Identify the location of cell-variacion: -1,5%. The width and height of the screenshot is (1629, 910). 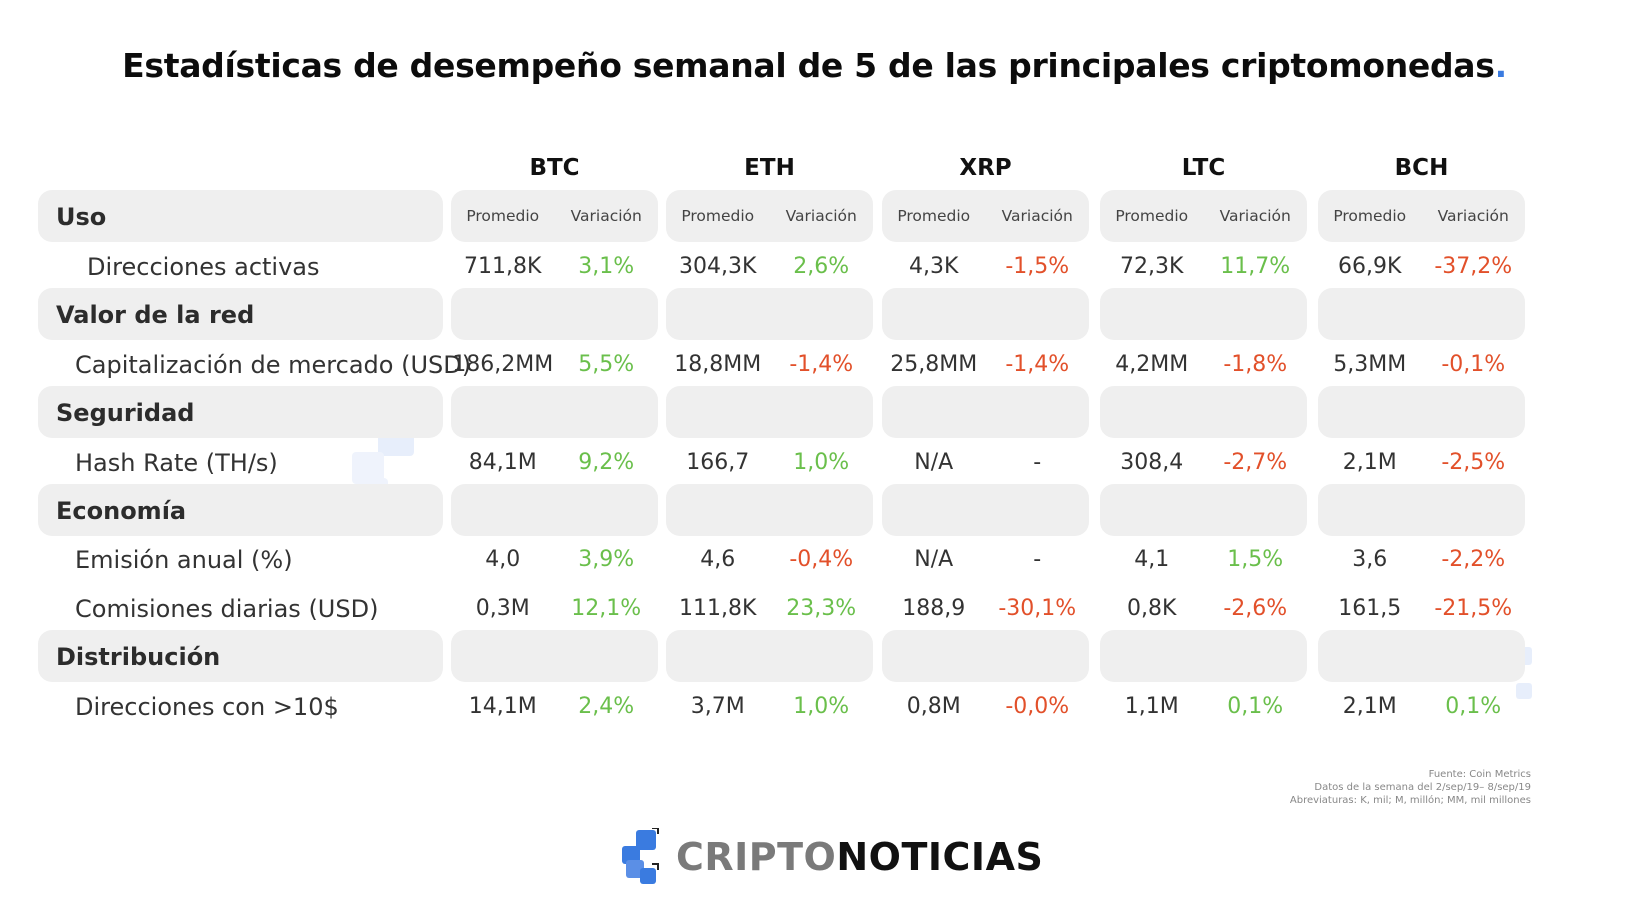
(1037, 266).